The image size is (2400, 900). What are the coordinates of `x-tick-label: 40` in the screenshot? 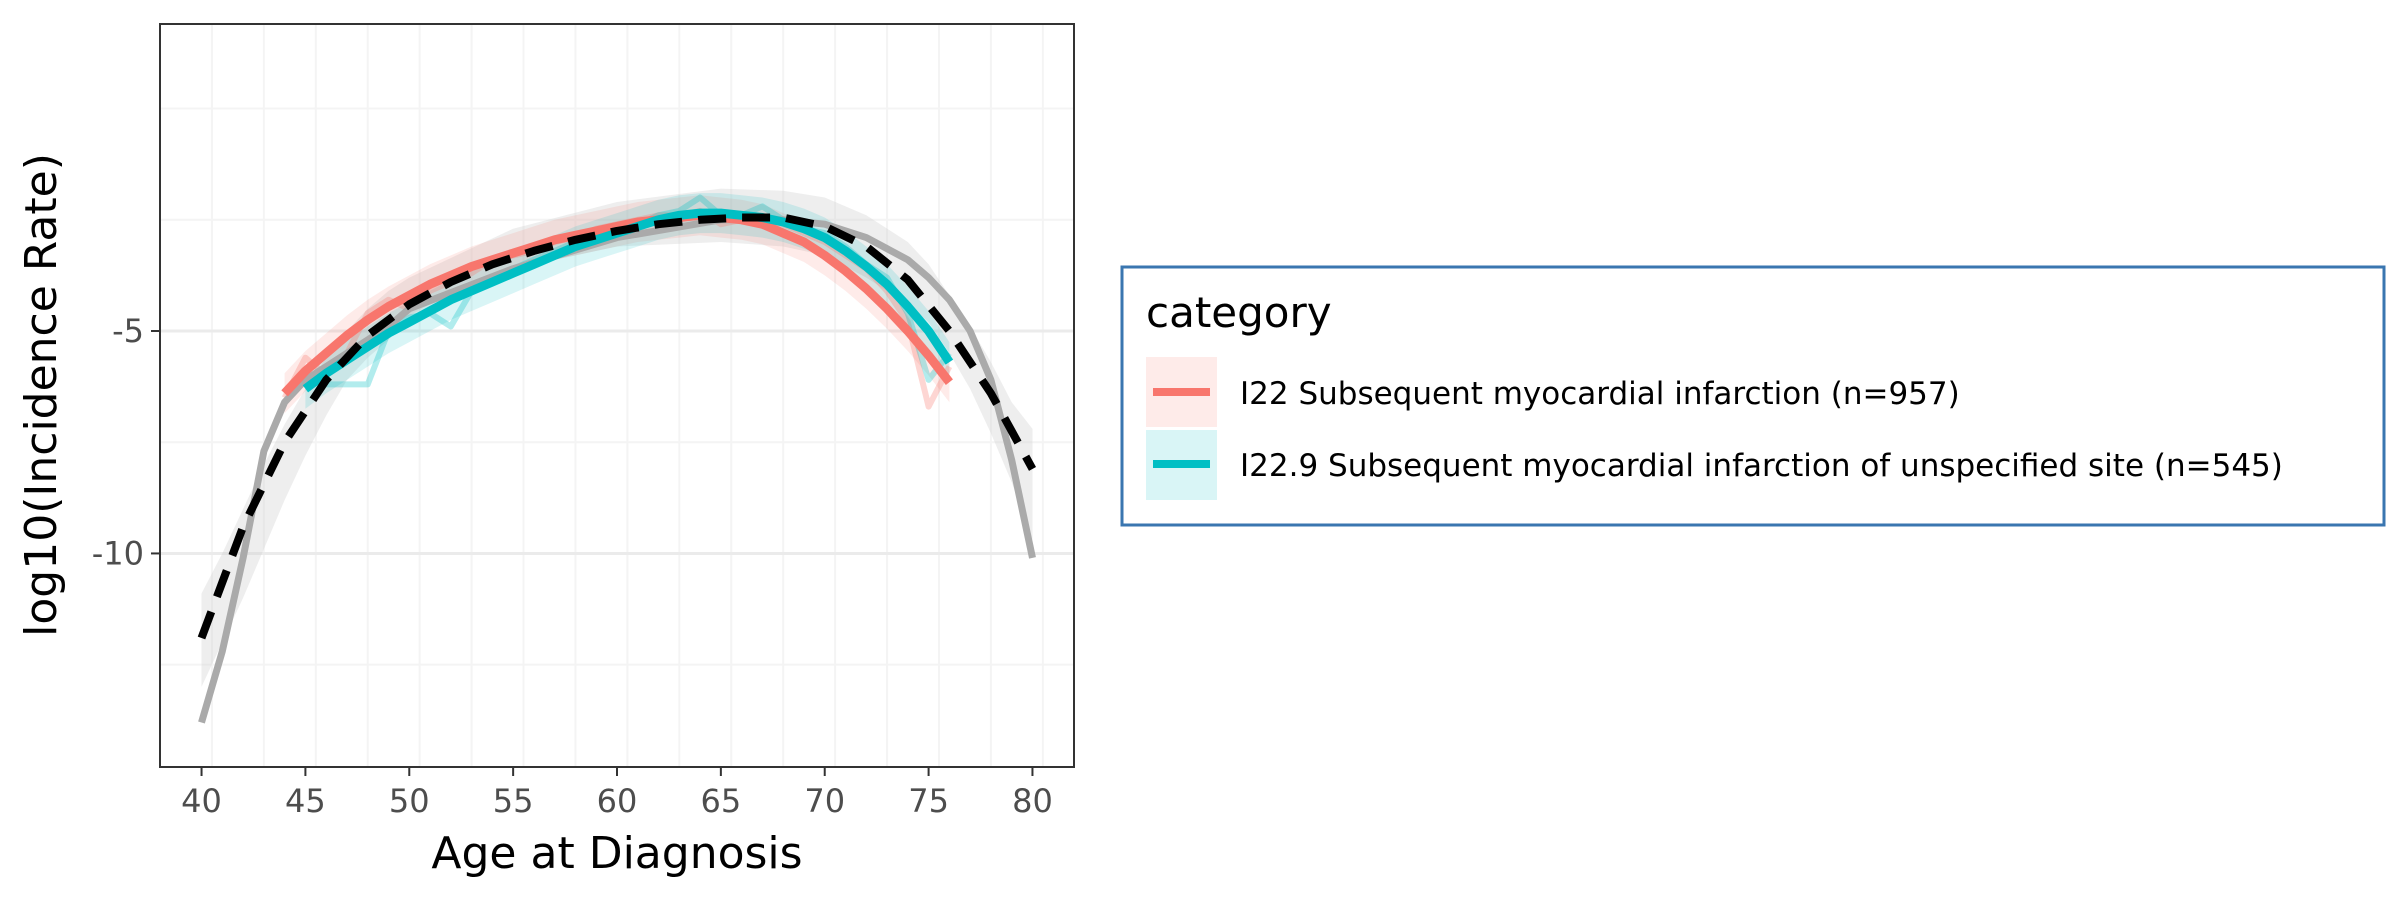 It's located at (201, 801).